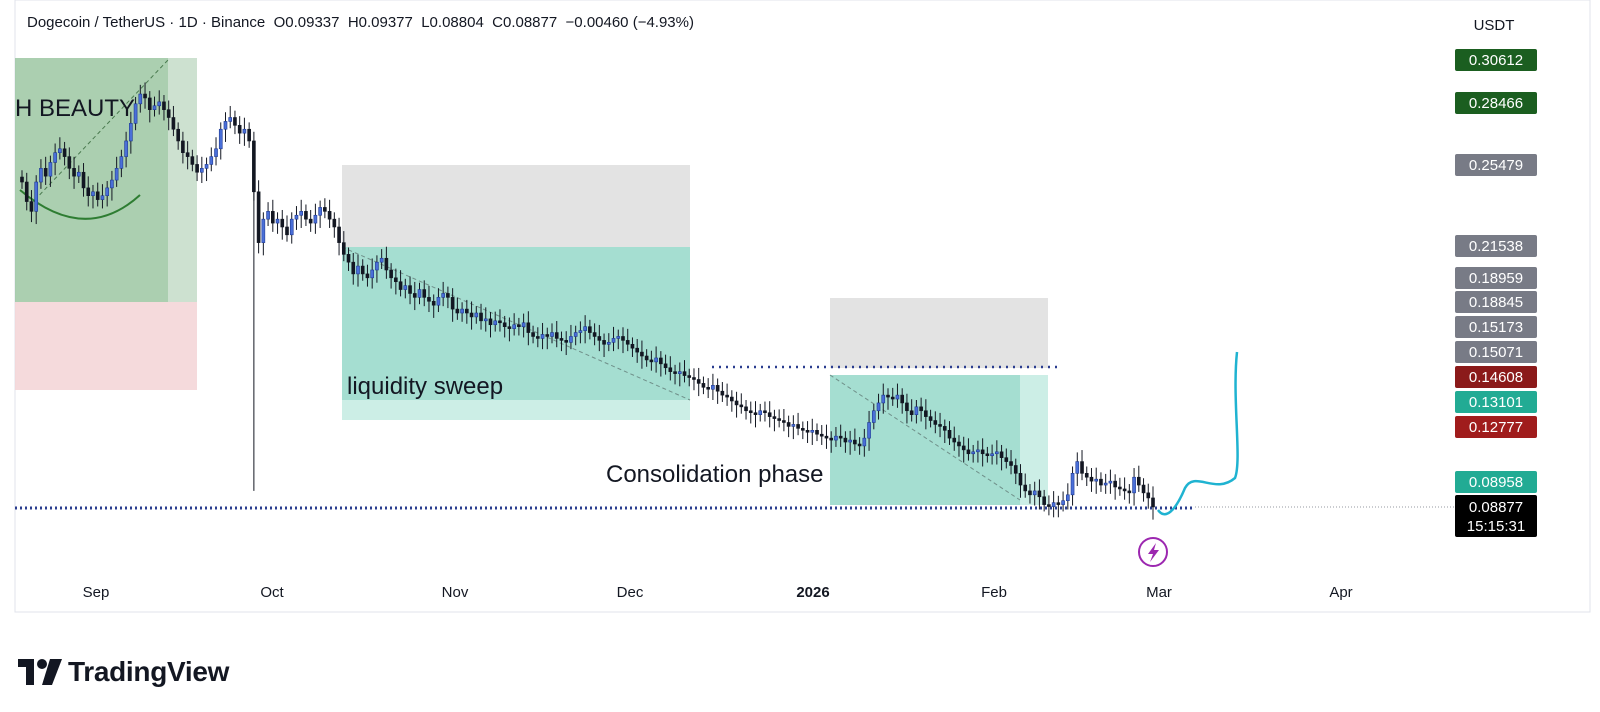  I want to click on consolidation-label: Consolidation phase, so click(715, 474).